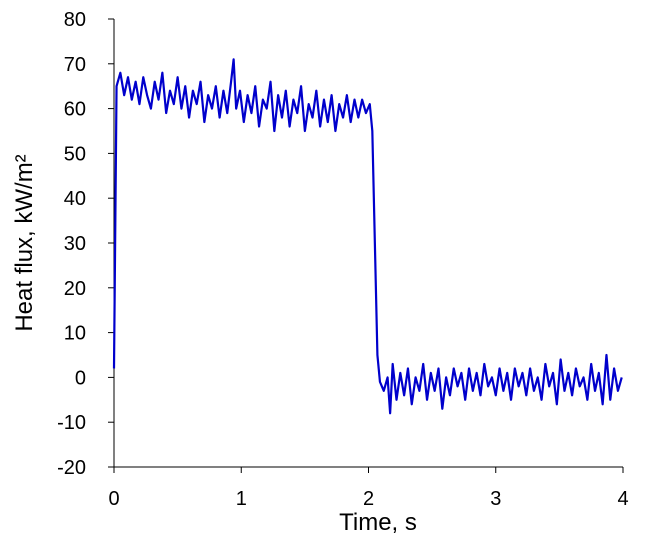 The width and height of the screenshot is (657, 546). Describe the element at coordinates (75, 289) in the screenshot. I see `y-tick-label: 20` at that location.